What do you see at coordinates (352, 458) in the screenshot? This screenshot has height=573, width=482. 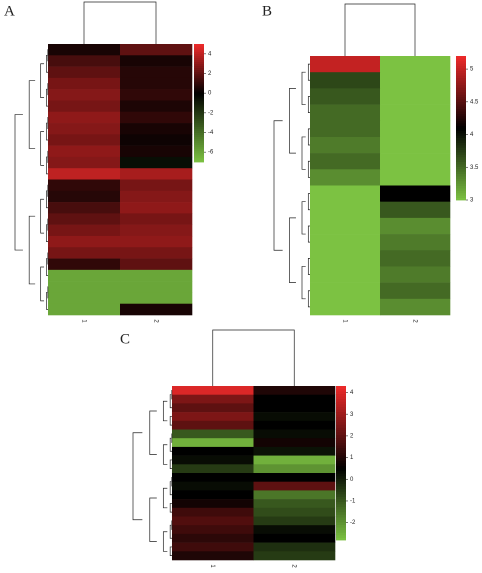 I see `colorbar-tick-label: 1` at bounding box center [352, 458].